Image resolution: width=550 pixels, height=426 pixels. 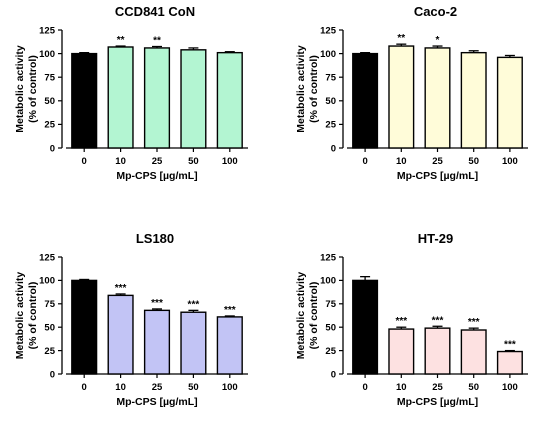 I want to click on significance-label: *, so click(x=438, y=40).